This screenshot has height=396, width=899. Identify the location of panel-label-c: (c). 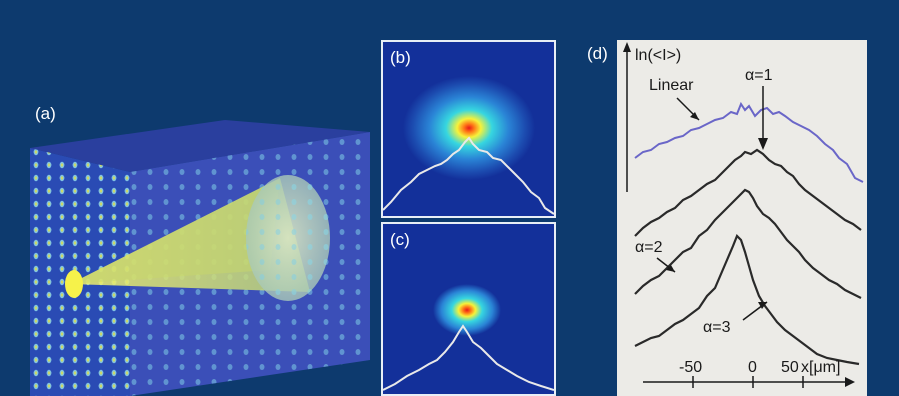
(400, 239).